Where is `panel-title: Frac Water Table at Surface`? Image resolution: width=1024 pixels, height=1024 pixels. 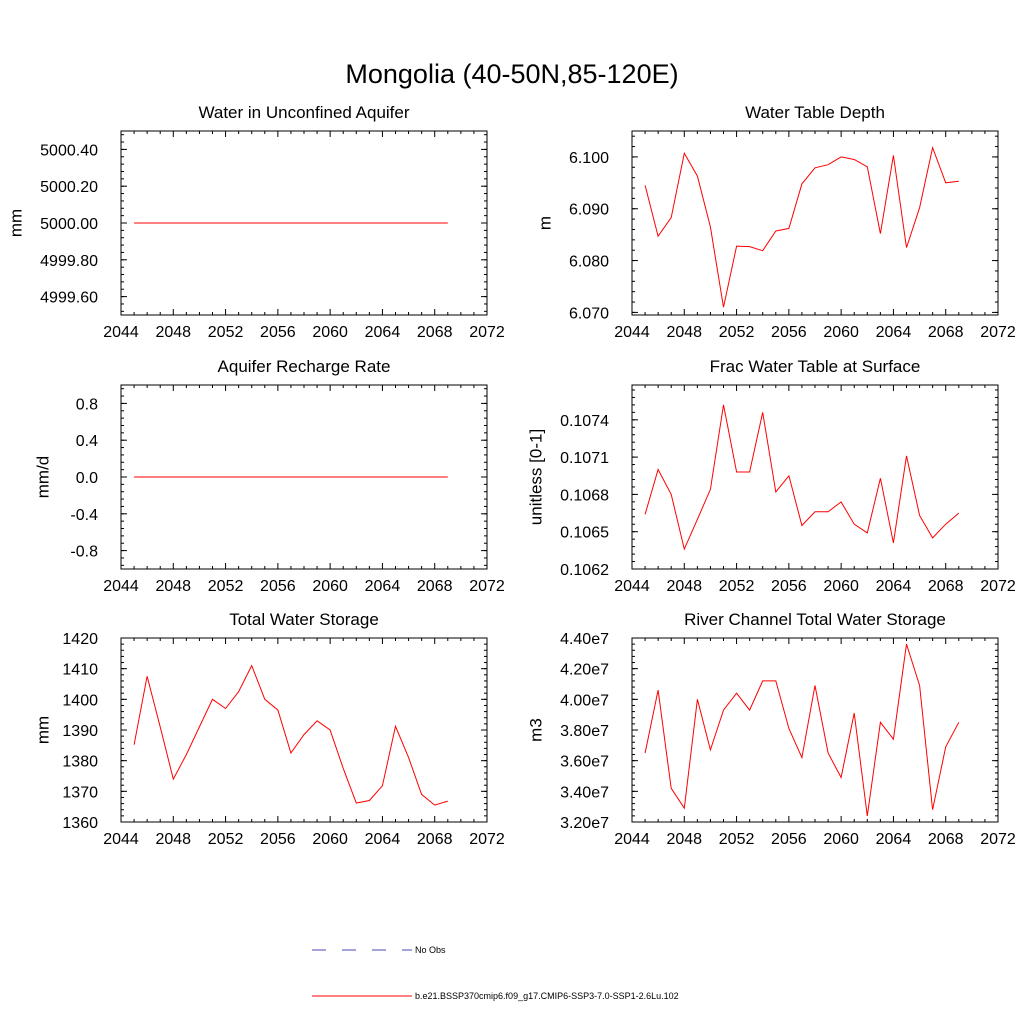 panel-title: Frac Water Table at Surface is located at coordinates (815, 366).